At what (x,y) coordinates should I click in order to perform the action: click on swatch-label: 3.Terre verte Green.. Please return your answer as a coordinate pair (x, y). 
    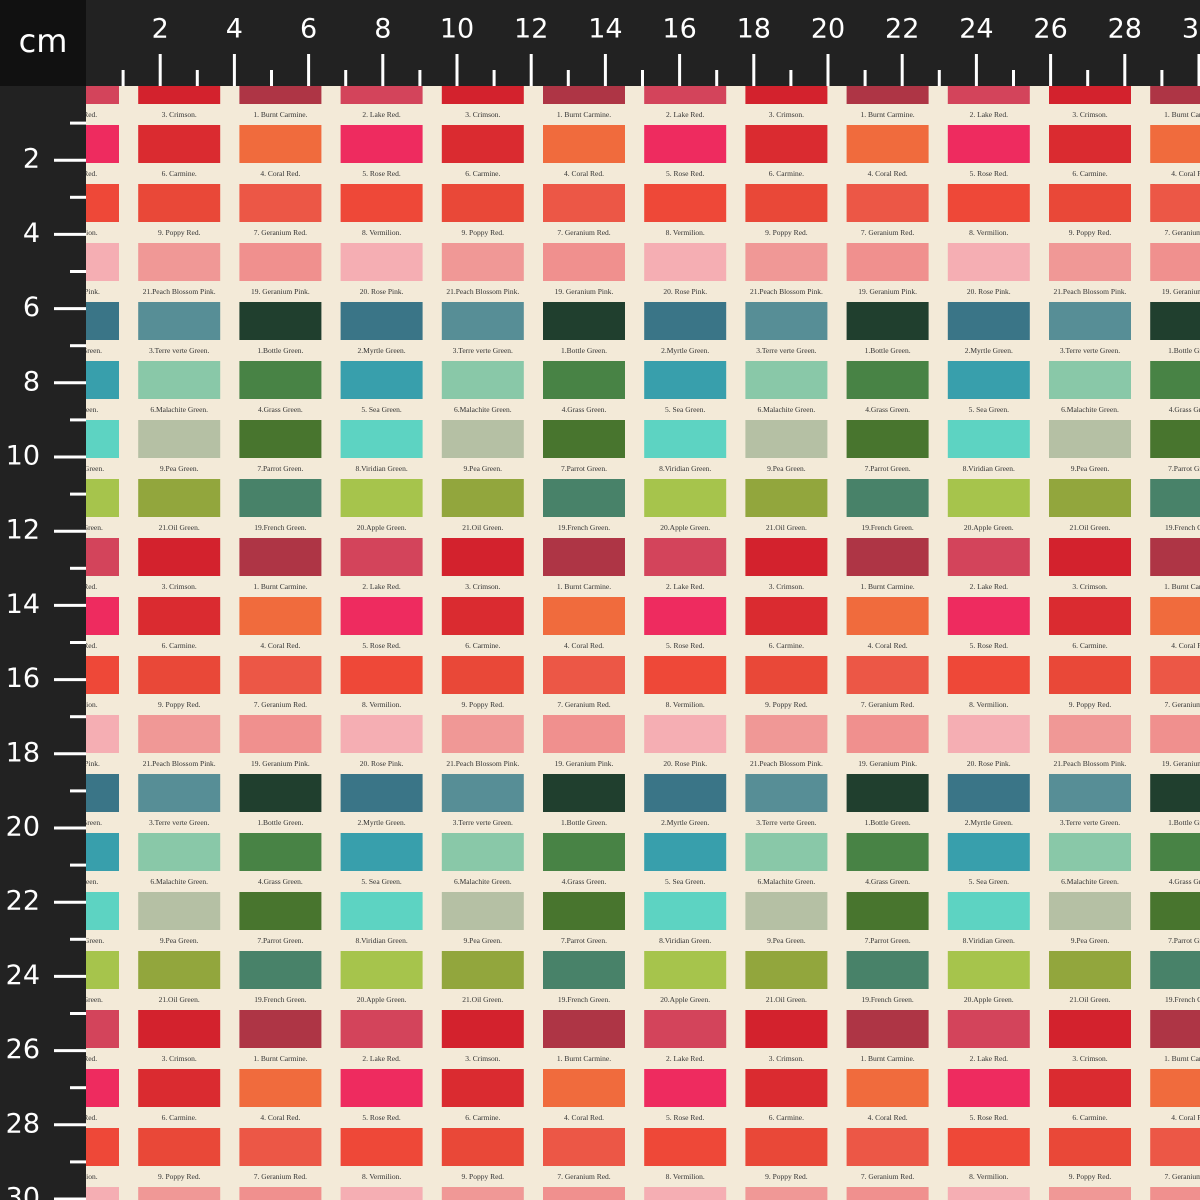
    Looking at the image, I should click on (483, 822).